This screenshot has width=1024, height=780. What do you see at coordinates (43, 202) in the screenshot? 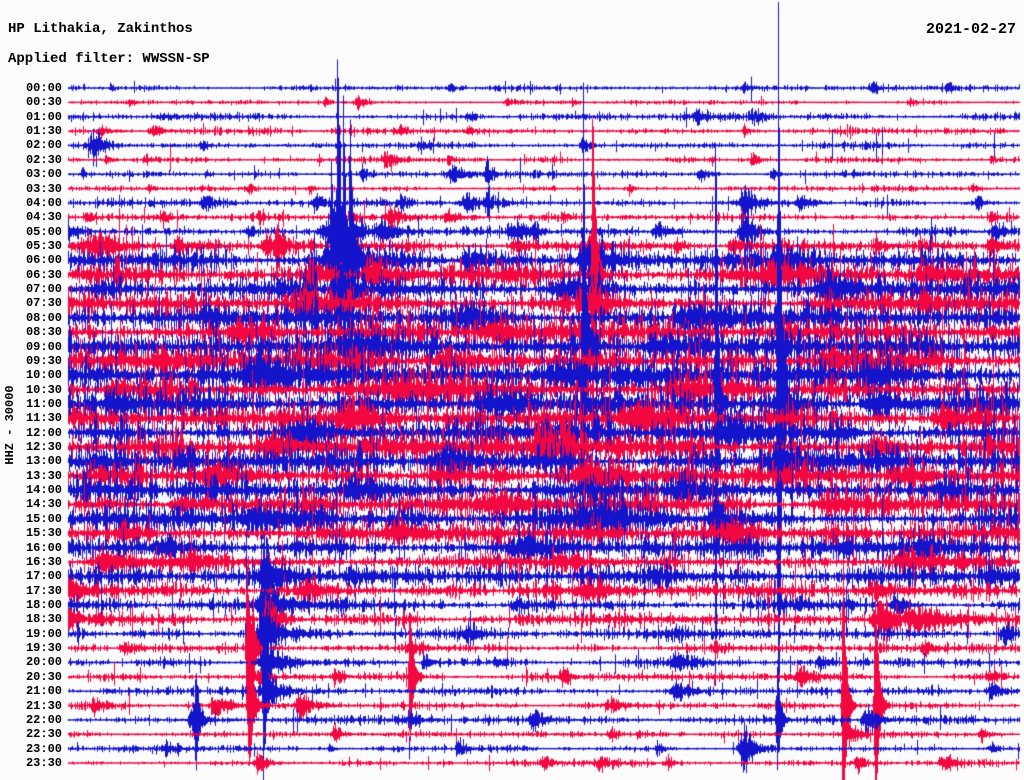
I see `time-label: 04:00` at bounding box center [43, 202].